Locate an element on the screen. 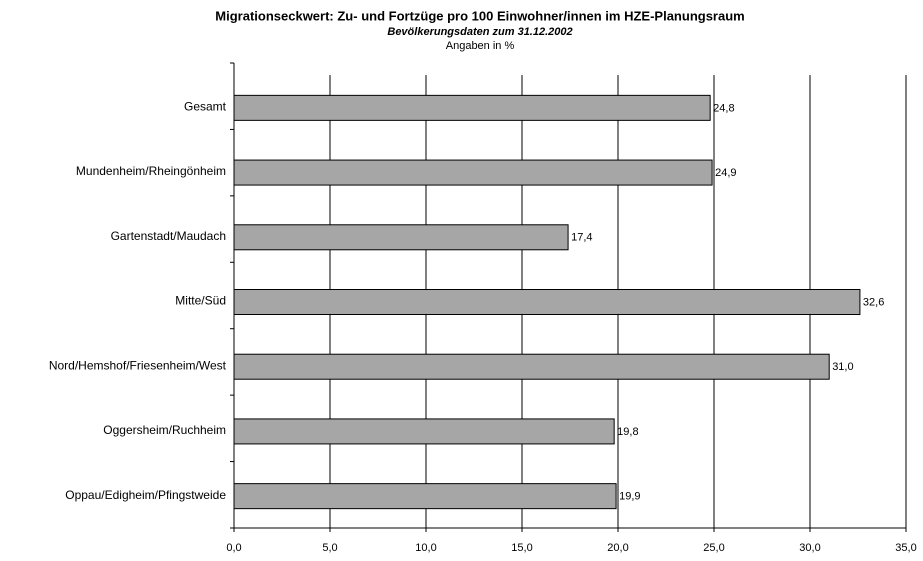 This screenshot has height=561, width=923. y-tick-label: Oppau/Edigheim/Pfingstweide is located at coordinates (145, 495).